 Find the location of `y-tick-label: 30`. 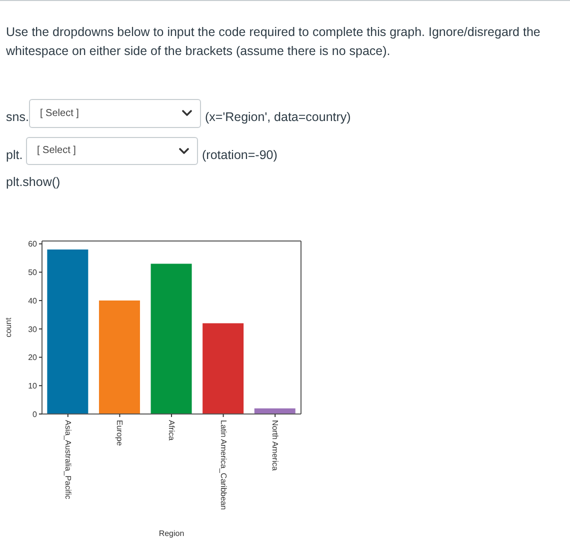

y-tick-label: 30 is located at coordinates (33, 329).